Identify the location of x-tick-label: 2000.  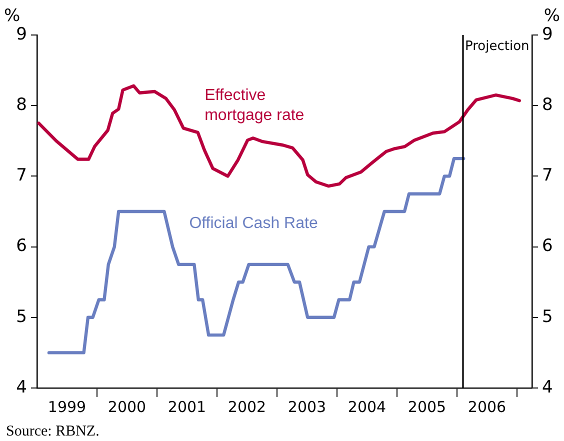
(127, 407).